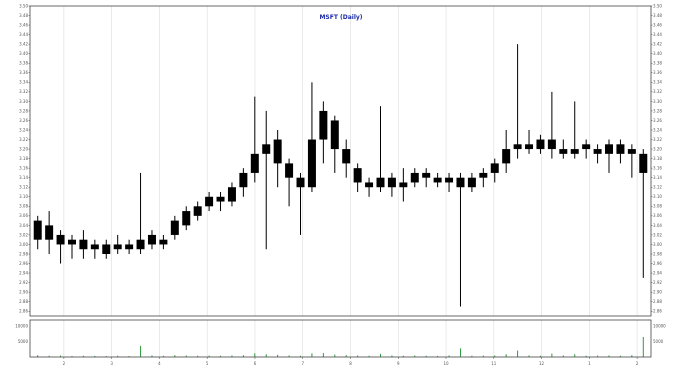 The image size is (682, 380). What do you see at coordinates (23, 120) in the screenshot?
I see `price-tick-label: 3.26` at bounding box center [23, 120].